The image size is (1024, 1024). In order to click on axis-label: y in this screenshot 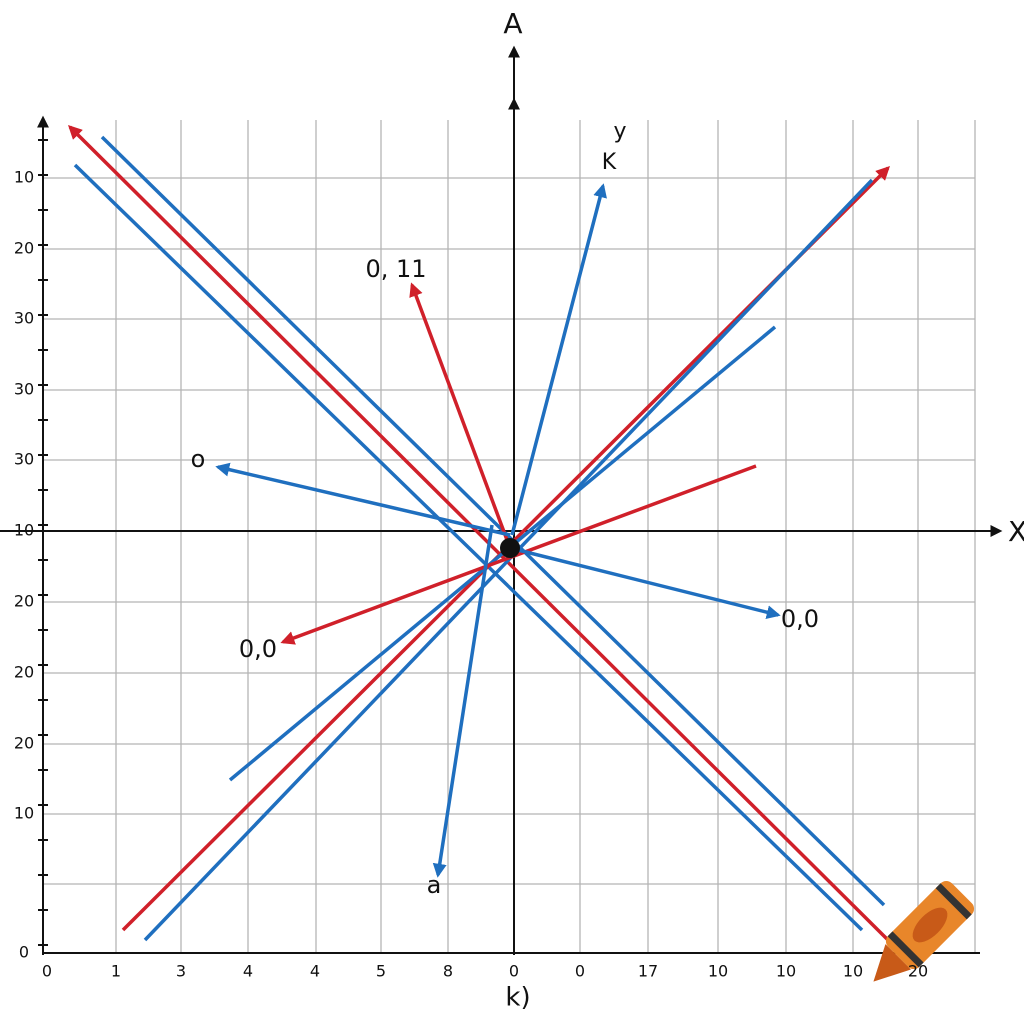, I will do `click(619, 131)`.